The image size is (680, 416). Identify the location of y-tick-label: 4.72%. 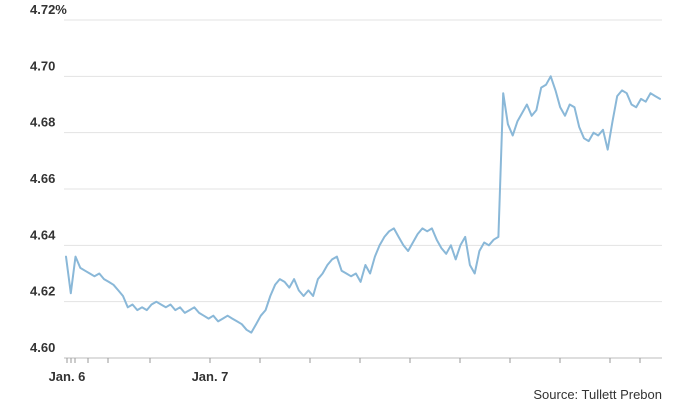
(48, 9).